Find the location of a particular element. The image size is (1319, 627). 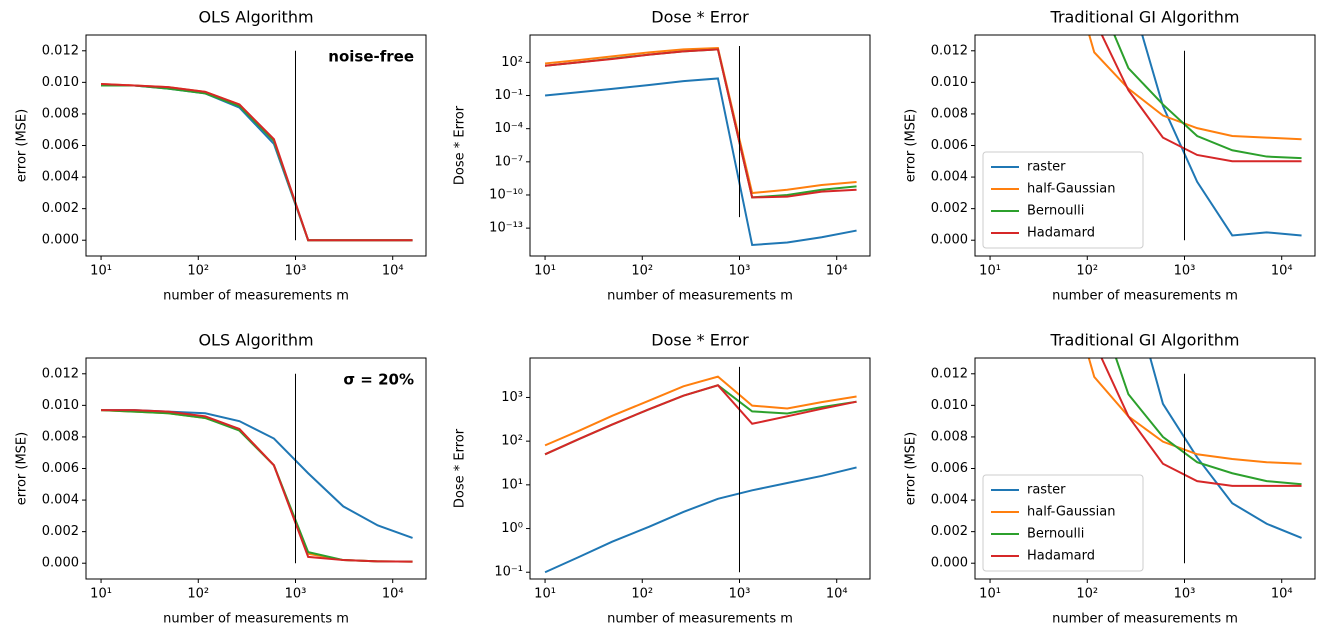

legend-label: half-Gaussian is located at coordinates (1071, 512).